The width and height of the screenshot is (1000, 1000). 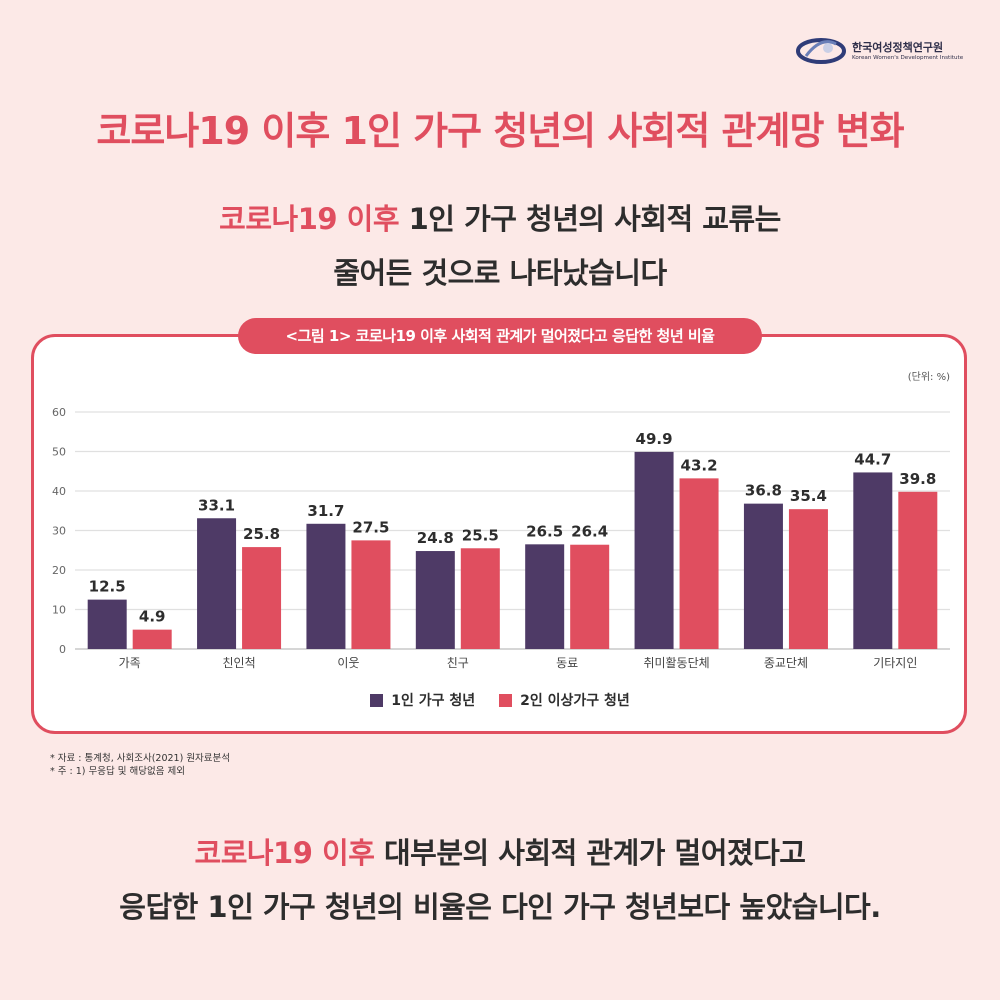 What do you see at coordinates (117, 771) in the screenshot?
I see `source-line-2: * 주 : 1) 무응답 및 해당없음 제외` at bounding box center [117, 771].